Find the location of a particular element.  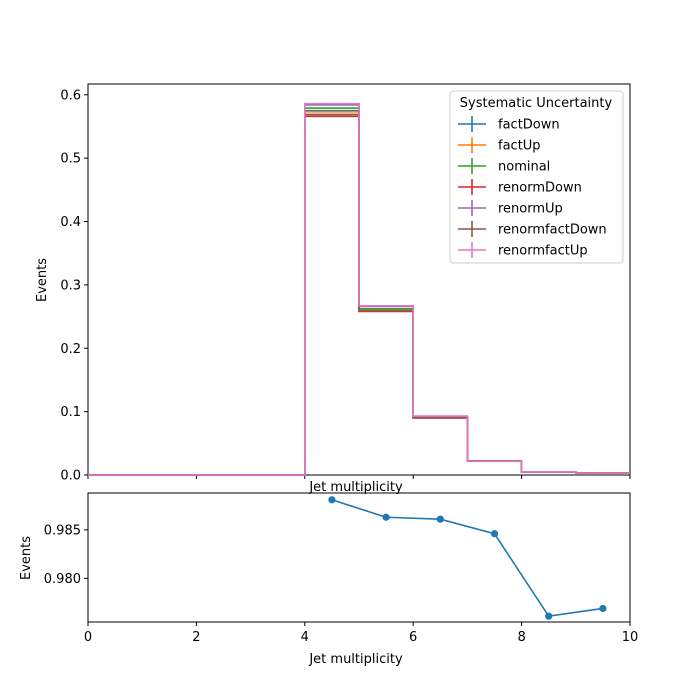

main-y-axis-label: Events is located at coordinates (42, 280).